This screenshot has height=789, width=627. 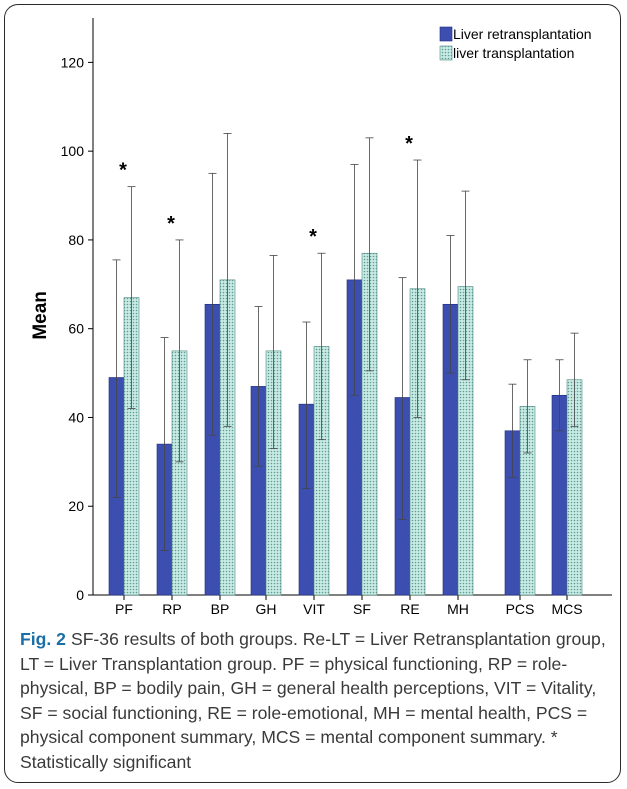 What do you see at coordinates (220, 609) in the screenshot?
I see `x-tick-label: BP` at bounding box center [220, 609].